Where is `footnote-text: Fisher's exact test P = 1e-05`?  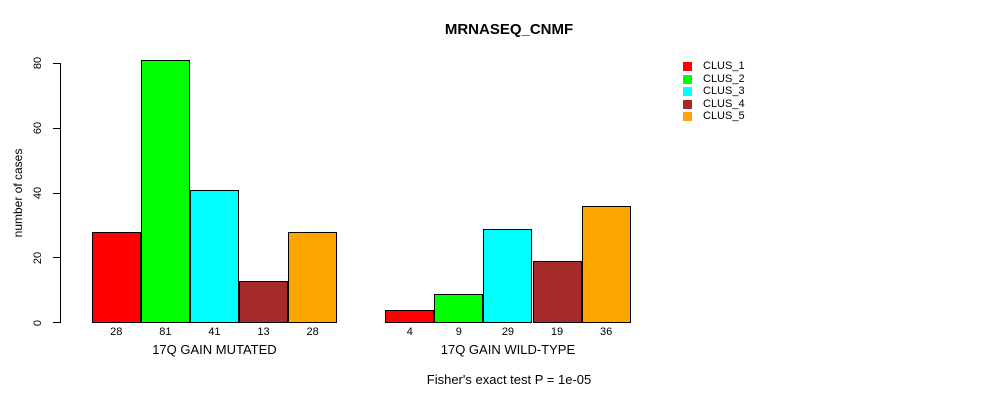 footnote-text: Fisher's exact test P = 1e-05 is located at coordinates (509, 379).